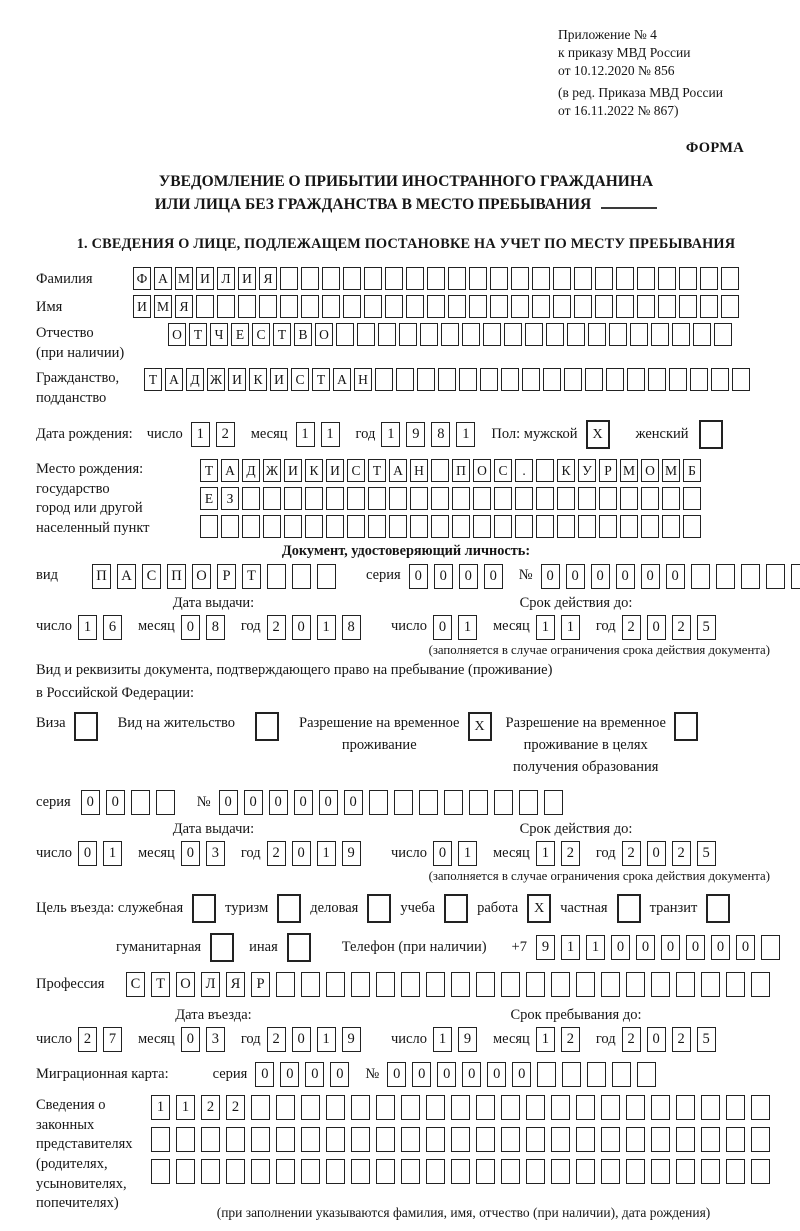  I want to click on res-issue-year-cell: 1, so click(326, 854).